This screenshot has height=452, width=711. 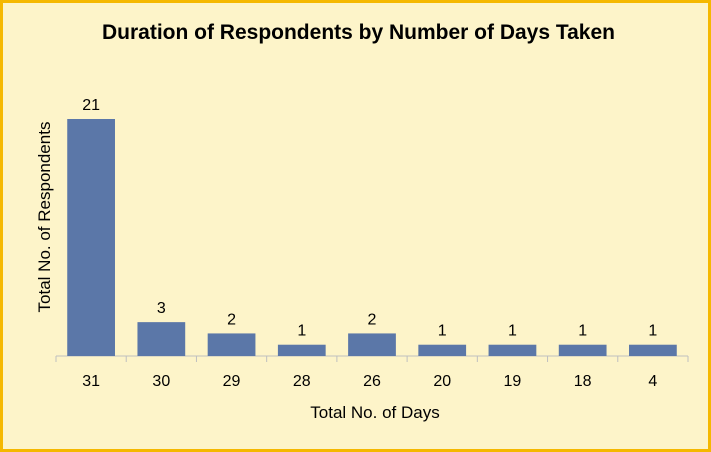 I want to click on x-tick-label: 31, so click(x=91, y=381).